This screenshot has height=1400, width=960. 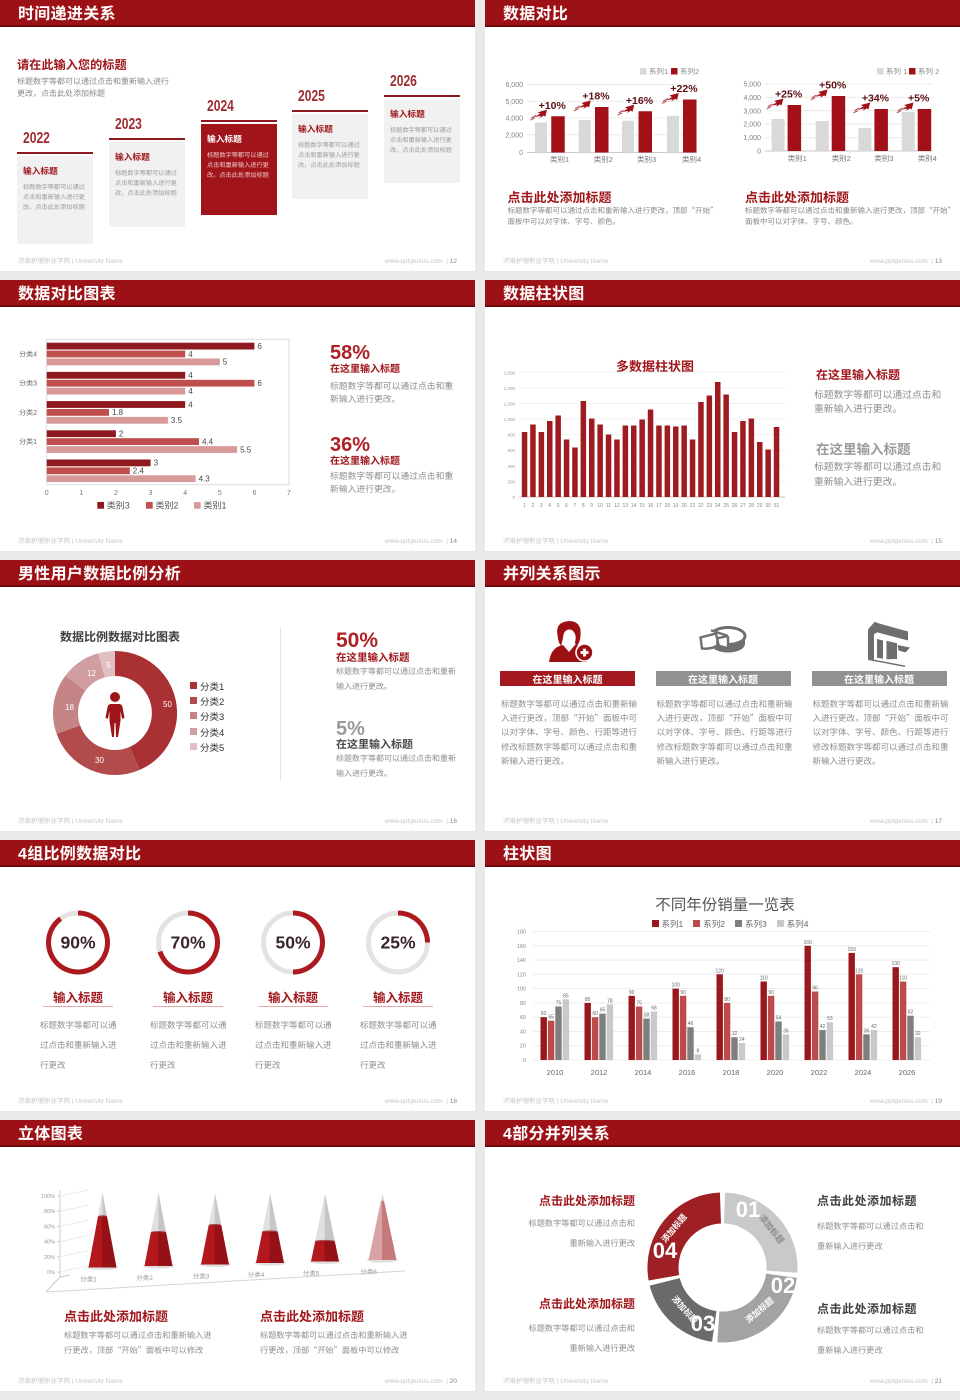 What do you see at coordinates (779, 1017) in the screenshot?
I see `svg-text: 54` at bounding box center [779, 1017].